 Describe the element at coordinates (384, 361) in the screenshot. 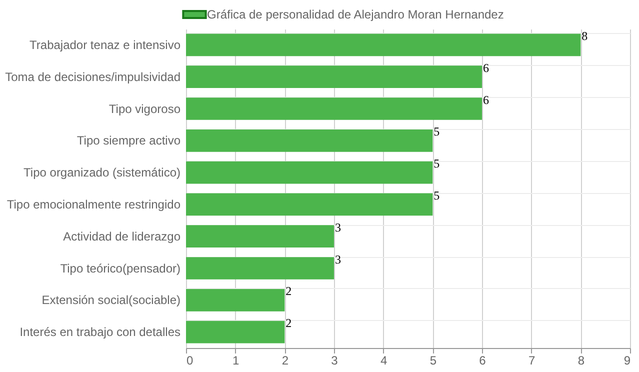

I see `x-tick-label: 4` at that location.